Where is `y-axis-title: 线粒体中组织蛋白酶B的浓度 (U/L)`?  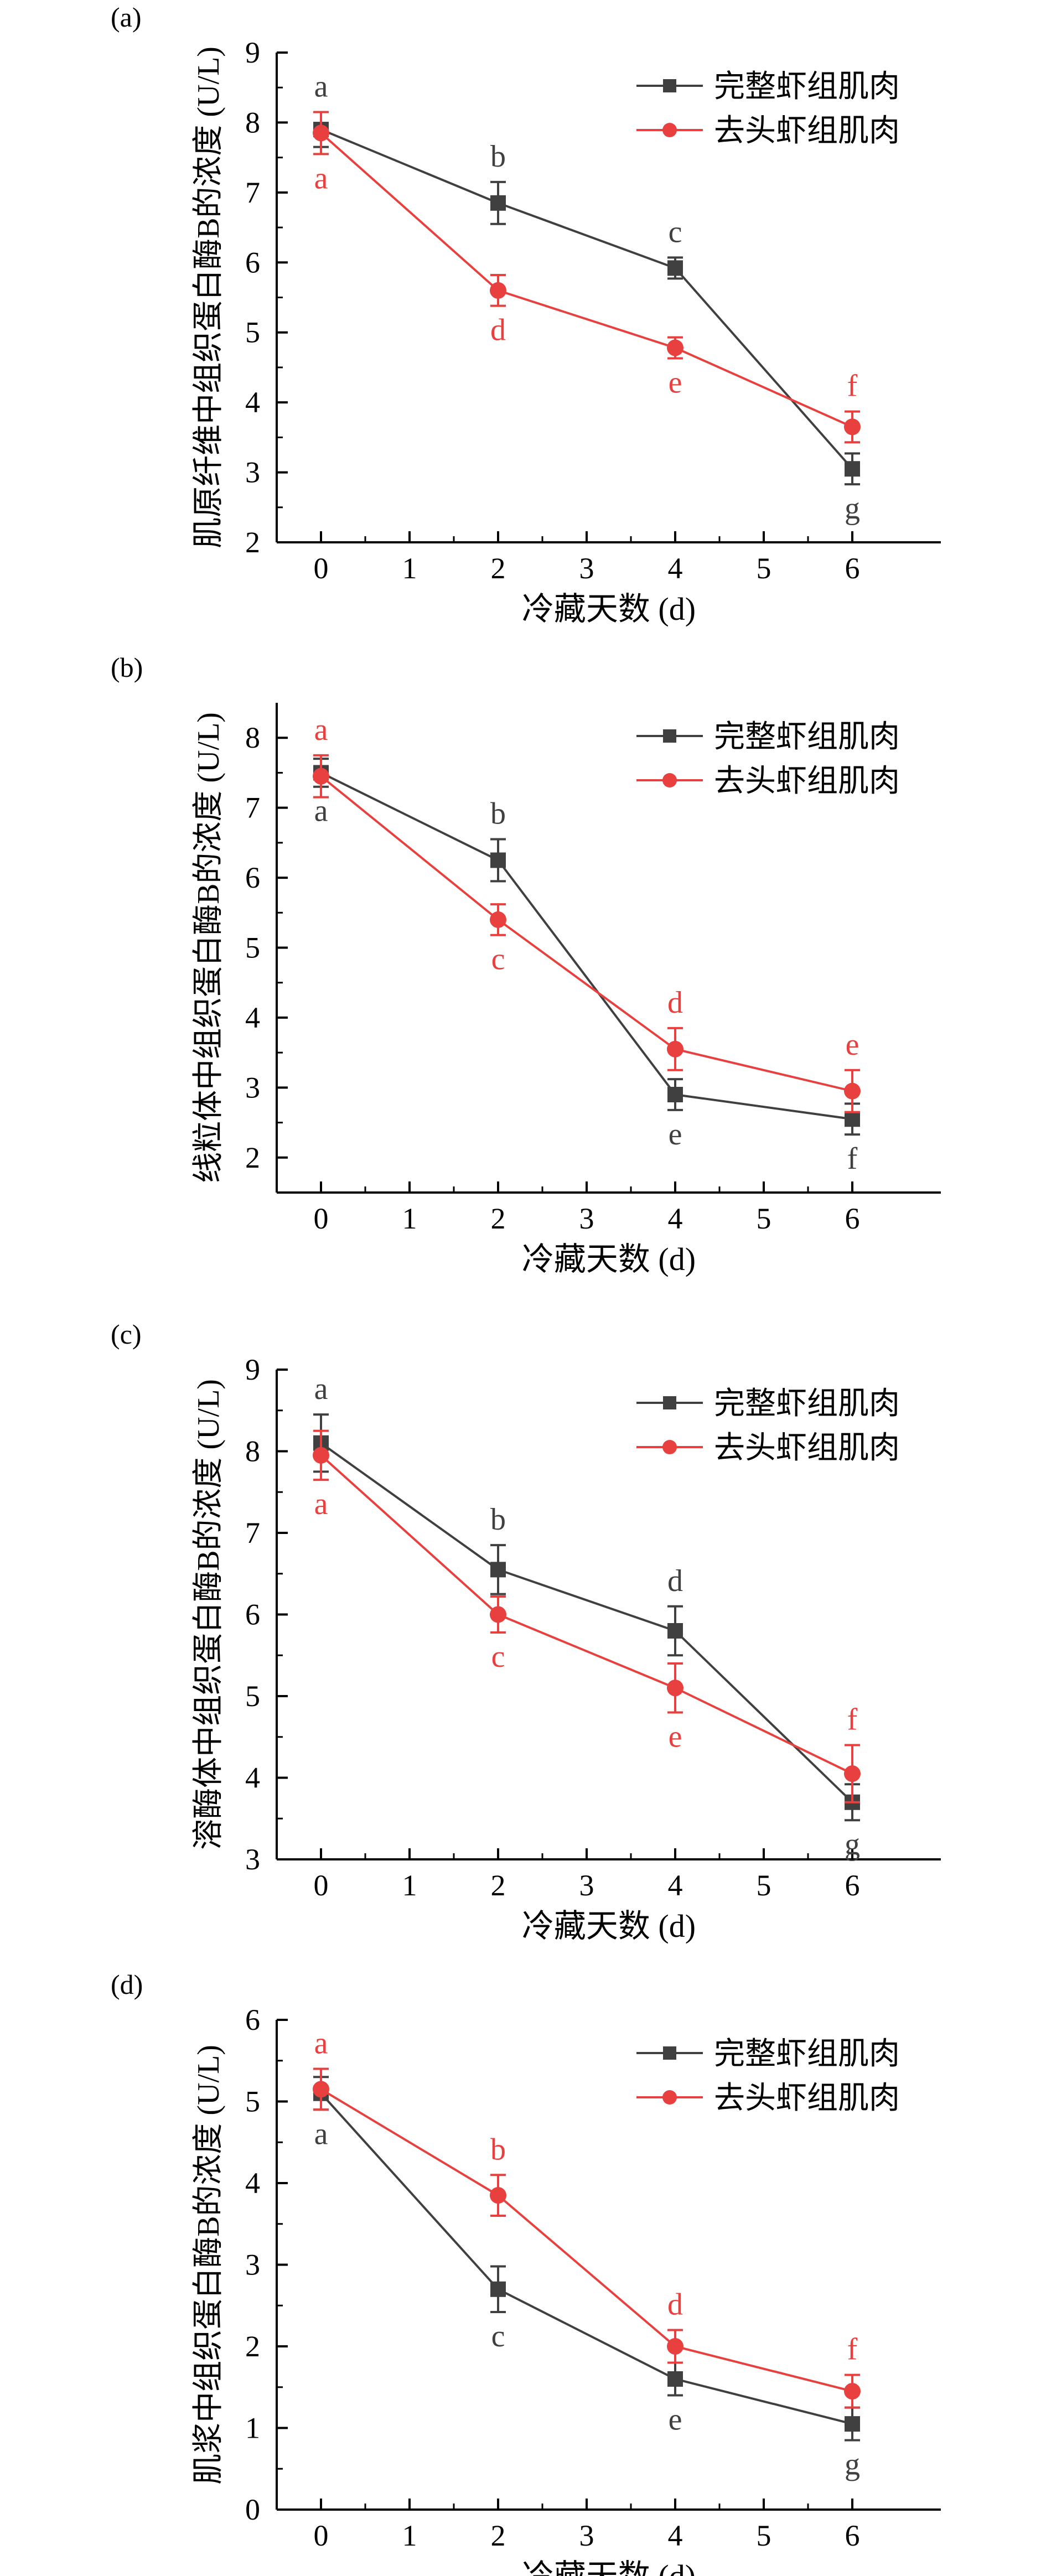
y-axis-title: 线粒体中组织蛋白酶B的浓度 (U/L) is located at coordinates (208, 947).